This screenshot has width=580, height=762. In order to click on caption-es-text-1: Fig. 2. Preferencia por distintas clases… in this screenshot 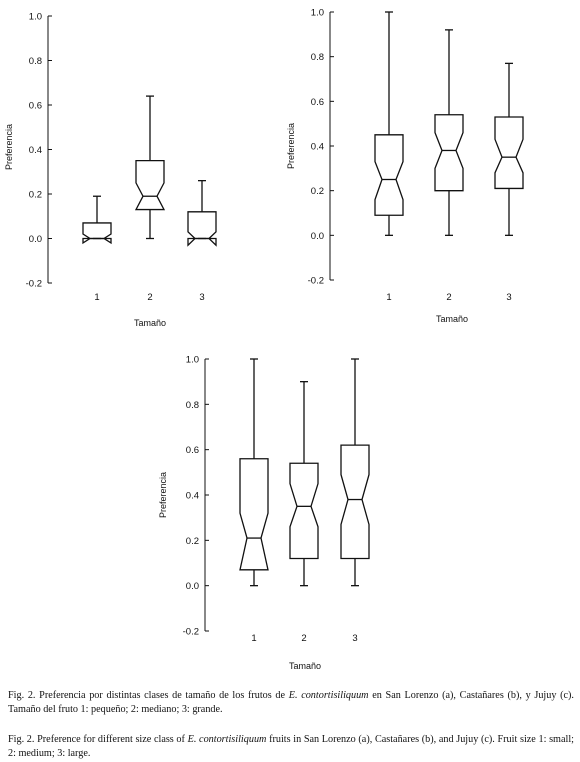, I will do `click(148, 695)`.